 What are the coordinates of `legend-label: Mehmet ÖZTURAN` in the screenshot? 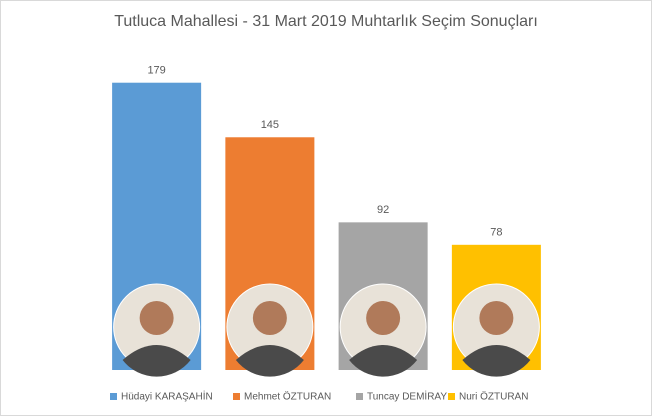 It's located at (287, 397).